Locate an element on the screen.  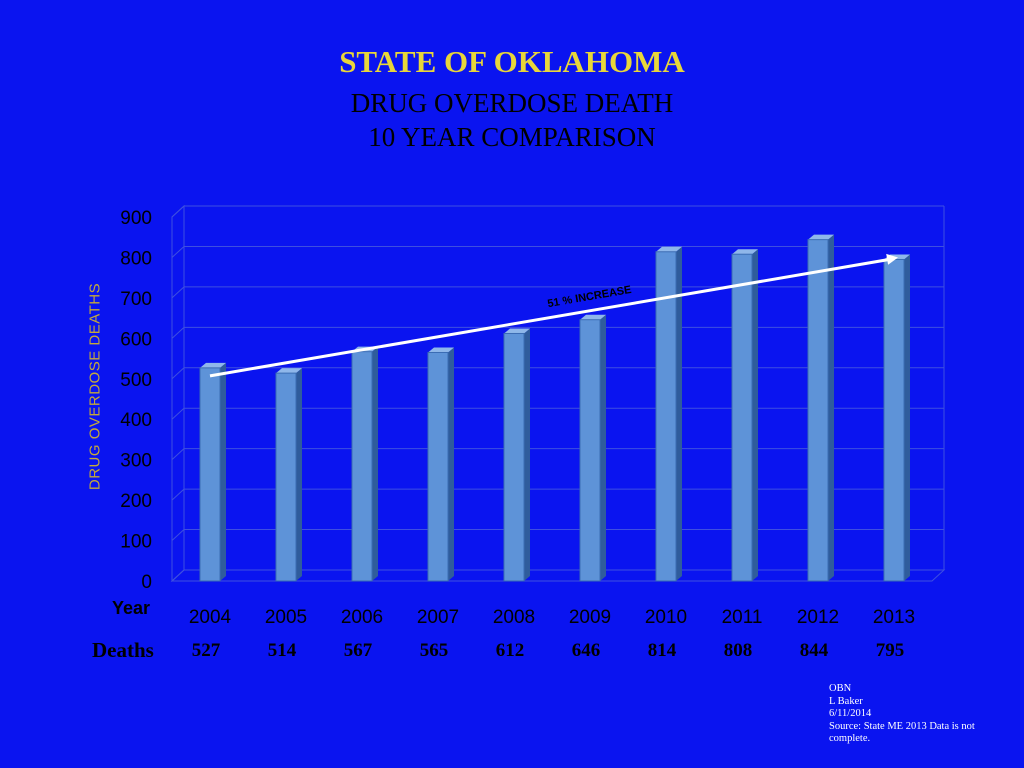
x-axis-label: Year is located at coordinates (131, 608).